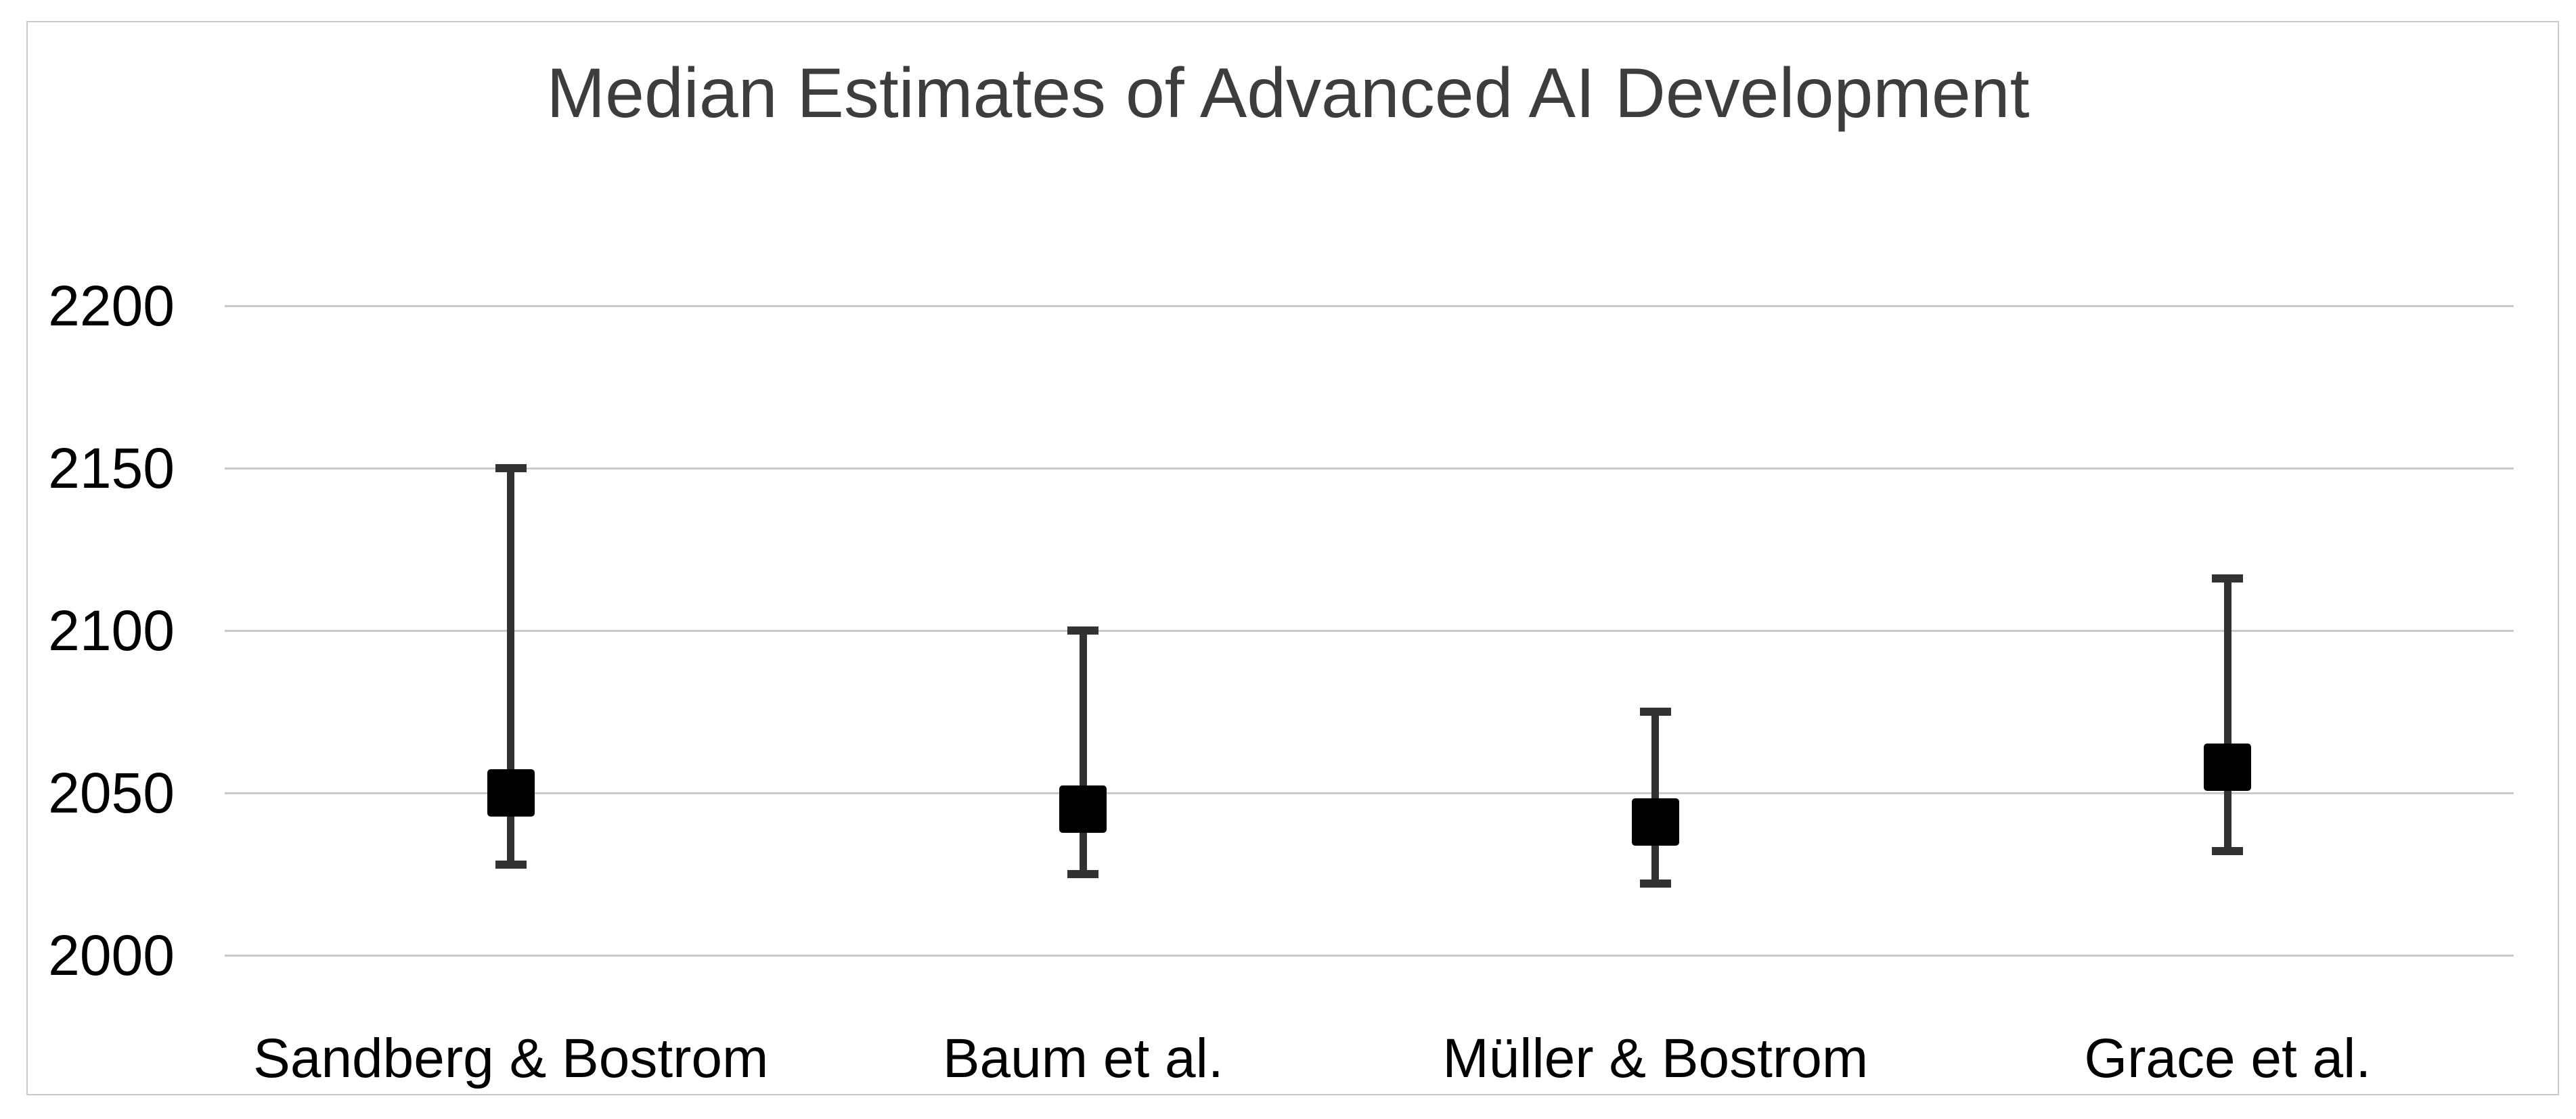 The image size is (2576, 1119). I want to click on y-axis-tick-label: 2150, so click(111, 468).